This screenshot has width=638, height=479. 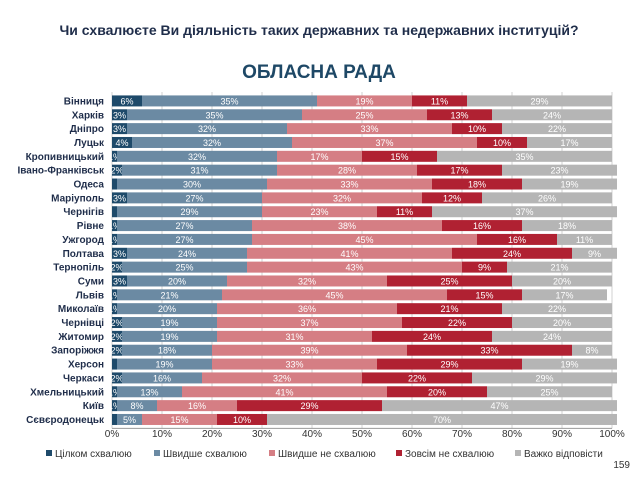 I want to click on data-label: 23%, so click(x=319, y=212).